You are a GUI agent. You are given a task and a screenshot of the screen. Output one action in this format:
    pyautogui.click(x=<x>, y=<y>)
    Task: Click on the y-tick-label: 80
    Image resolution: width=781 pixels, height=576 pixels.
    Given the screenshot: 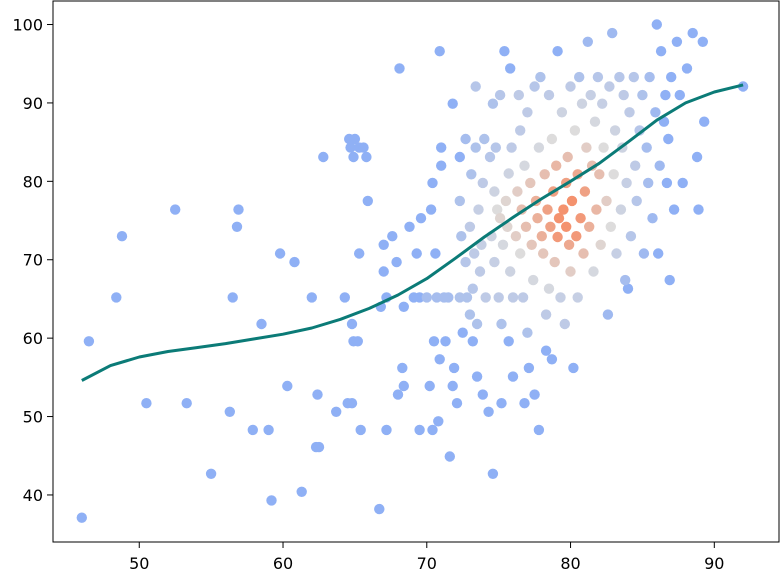 What is the action you would take?
    pyautogui.click(x=33, y=181)
    